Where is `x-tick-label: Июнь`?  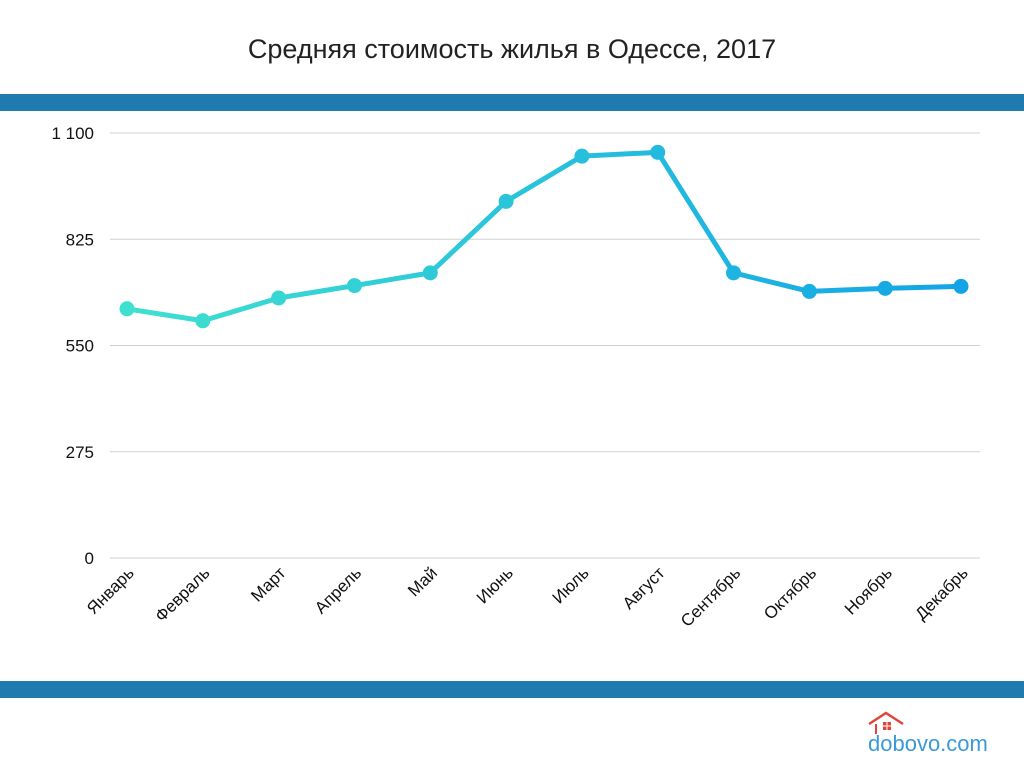 x-tick-label: Июнь is located at coordinates (495, 585).